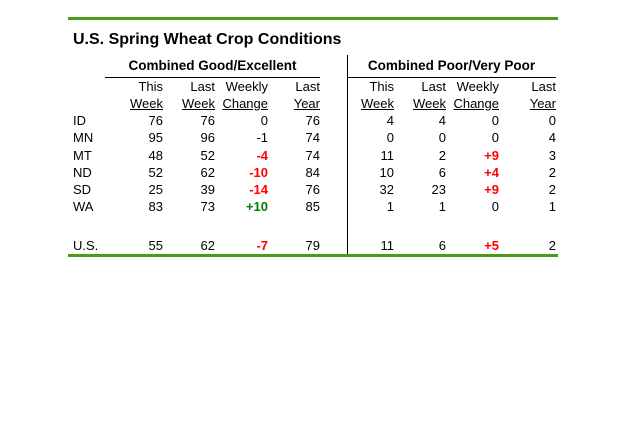 This screenshot has width=630, height=430. I want to click on ge-last-week: 76, so click(207, 120).